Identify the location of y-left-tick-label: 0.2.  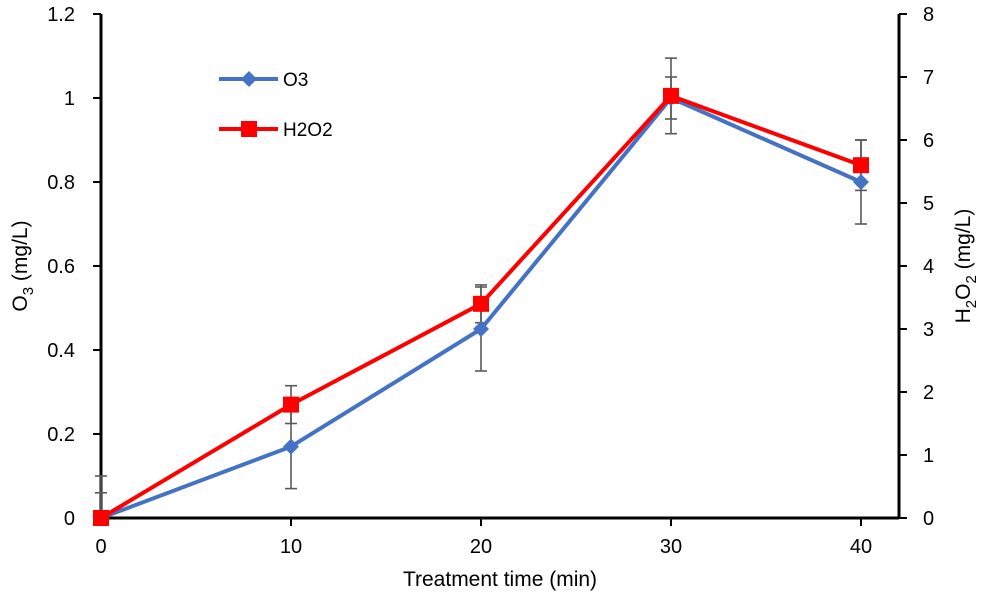
(61, 435).